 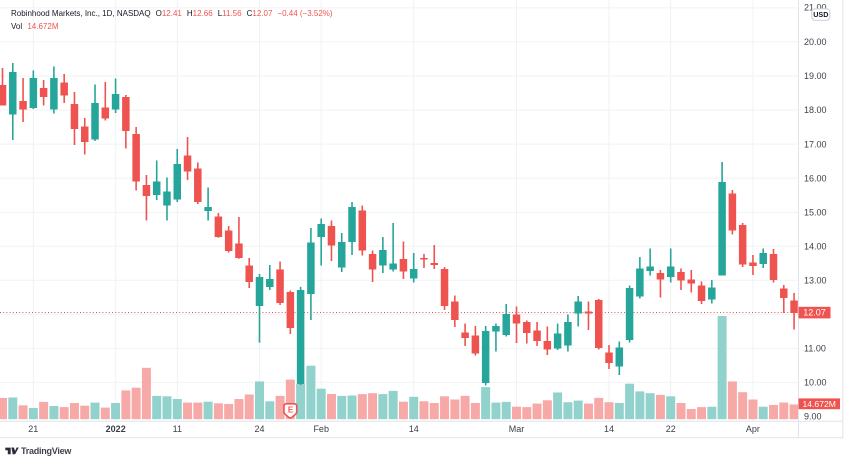 What do you see at coordinates (517, 429) in the screenshot?
I see `svg-text: Mar` at bounding box center [517, 429].